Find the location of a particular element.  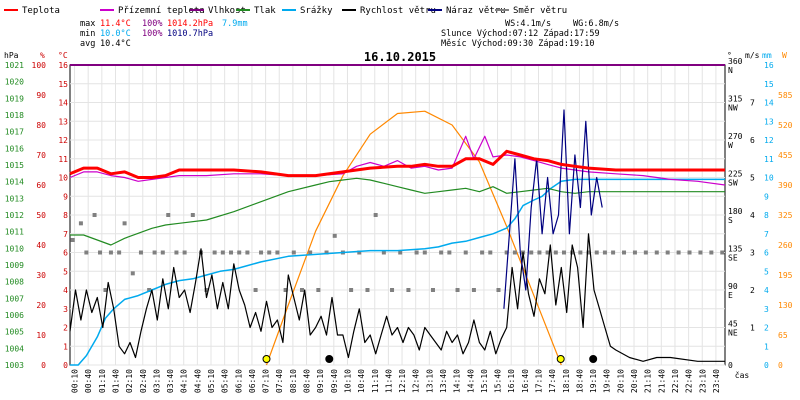

celsius-tick-label: 7 is located at coordinates (65, 234).